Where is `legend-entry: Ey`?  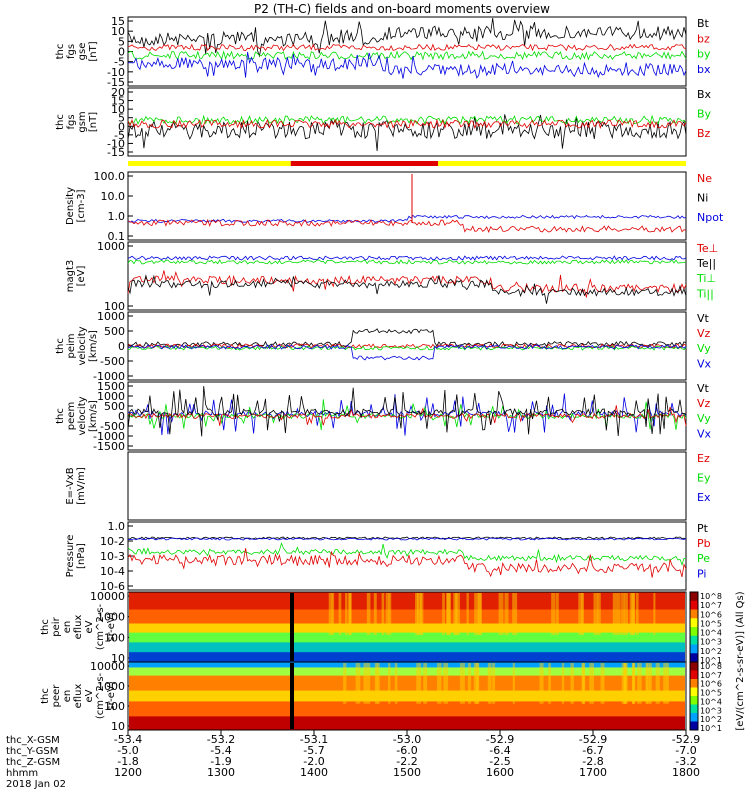 legend-entry: Ey is located at coordinates (704, 477).